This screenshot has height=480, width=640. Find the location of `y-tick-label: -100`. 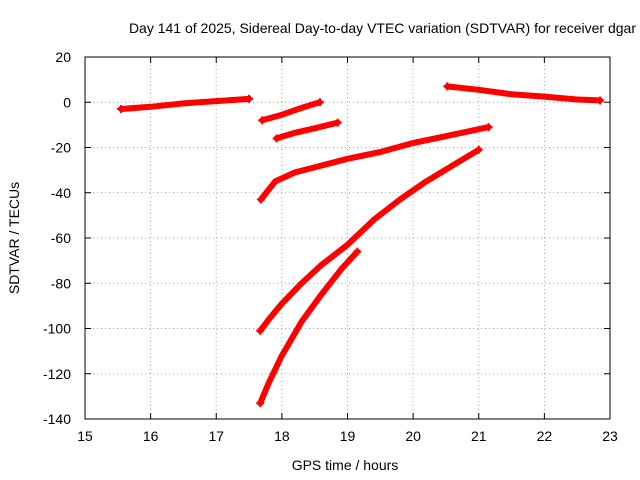

y-tick-label: -100 is located at coordinates (57, 329).